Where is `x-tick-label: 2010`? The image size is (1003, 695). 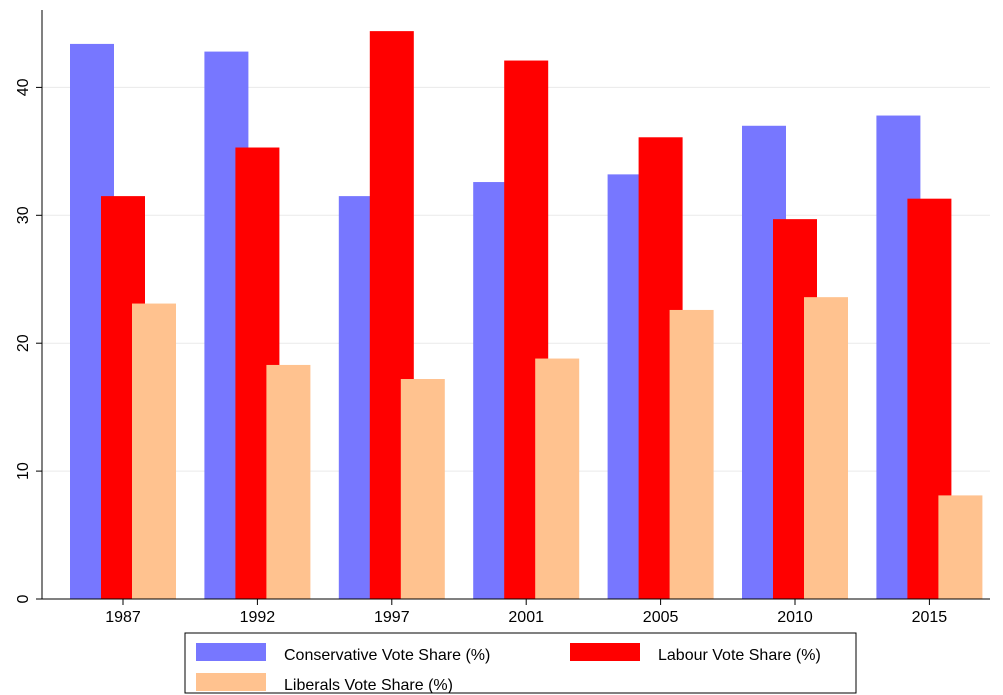 x-tick-label: 2010 is located at coordinates (795, 617).